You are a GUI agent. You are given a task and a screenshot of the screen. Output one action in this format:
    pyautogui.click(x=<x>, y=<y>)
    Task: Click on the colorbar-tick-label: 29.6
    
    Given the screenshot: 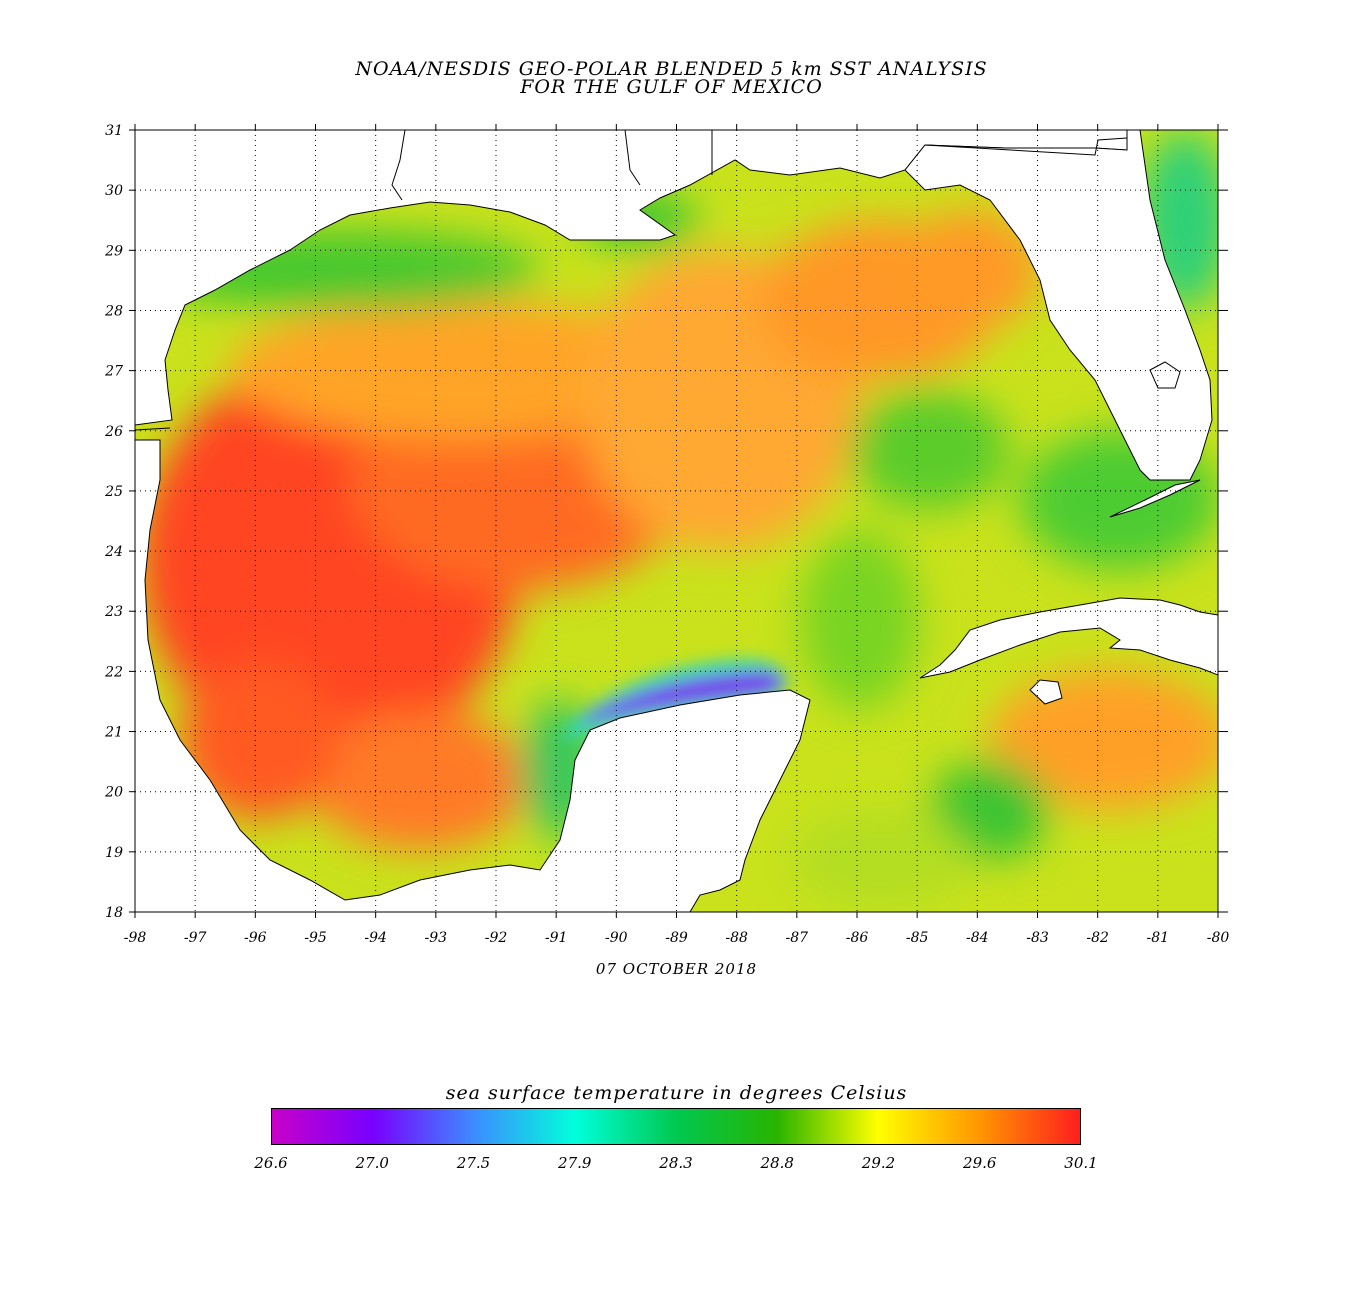 What is the action you would take?
    pyautogui.click(x=980, y=1163)
    